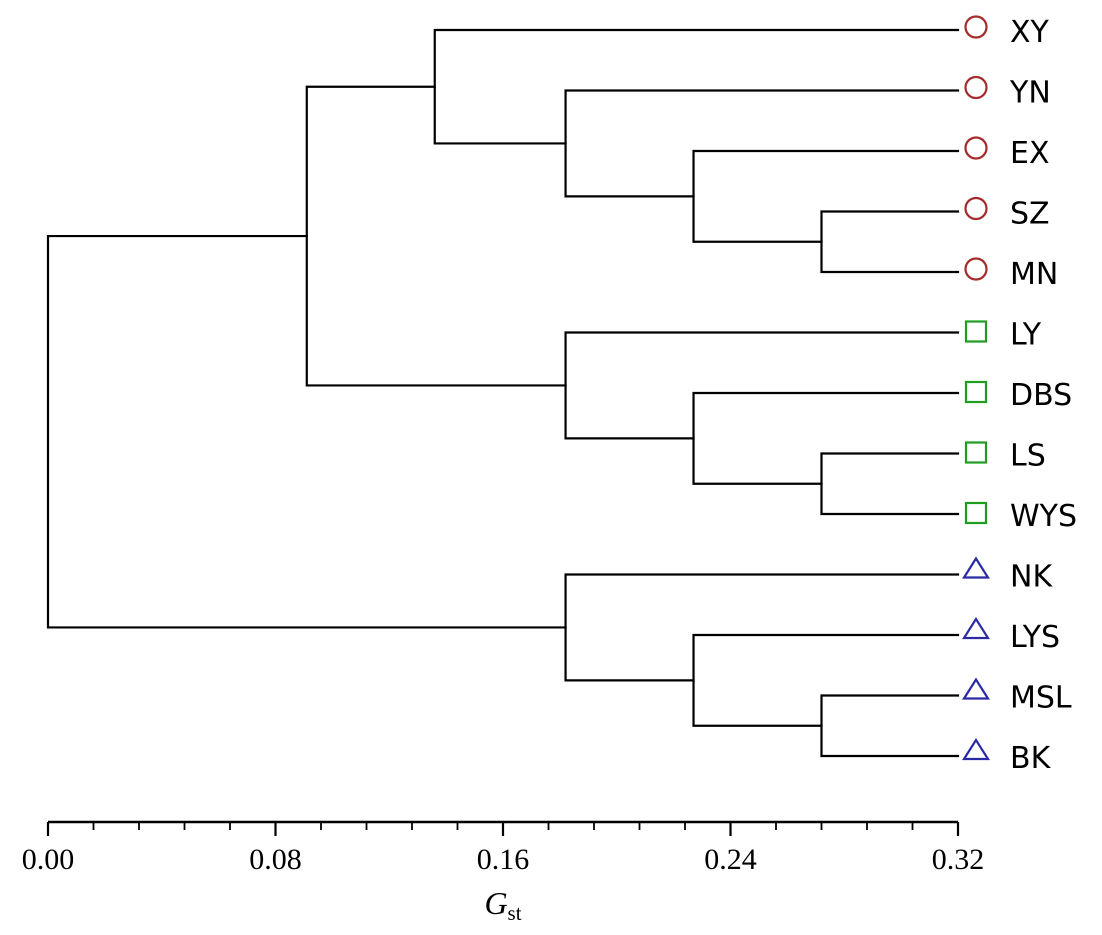 This screenshot has height=935, width=1102. Describe the element at coordinates (1030, 214) in the screenshot. I see `leaf-label-sz: SZ` at that location.